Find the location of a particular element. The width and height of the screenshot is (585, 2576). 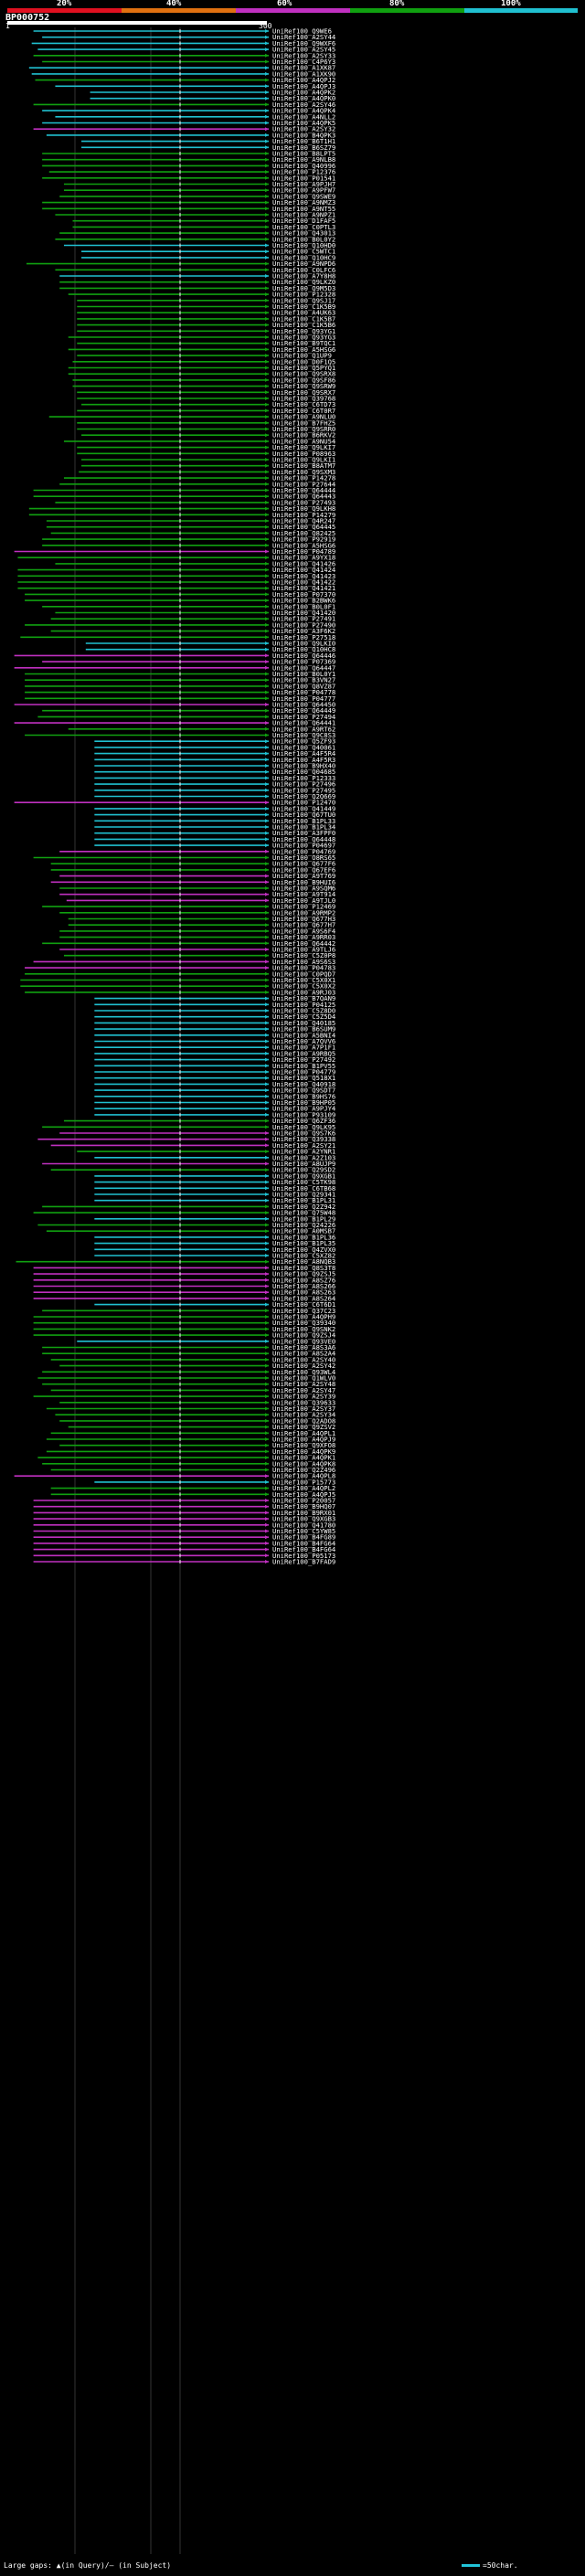

hit-label: UniRef100_A4QPJ5 is located at coordinates (303, 1494).